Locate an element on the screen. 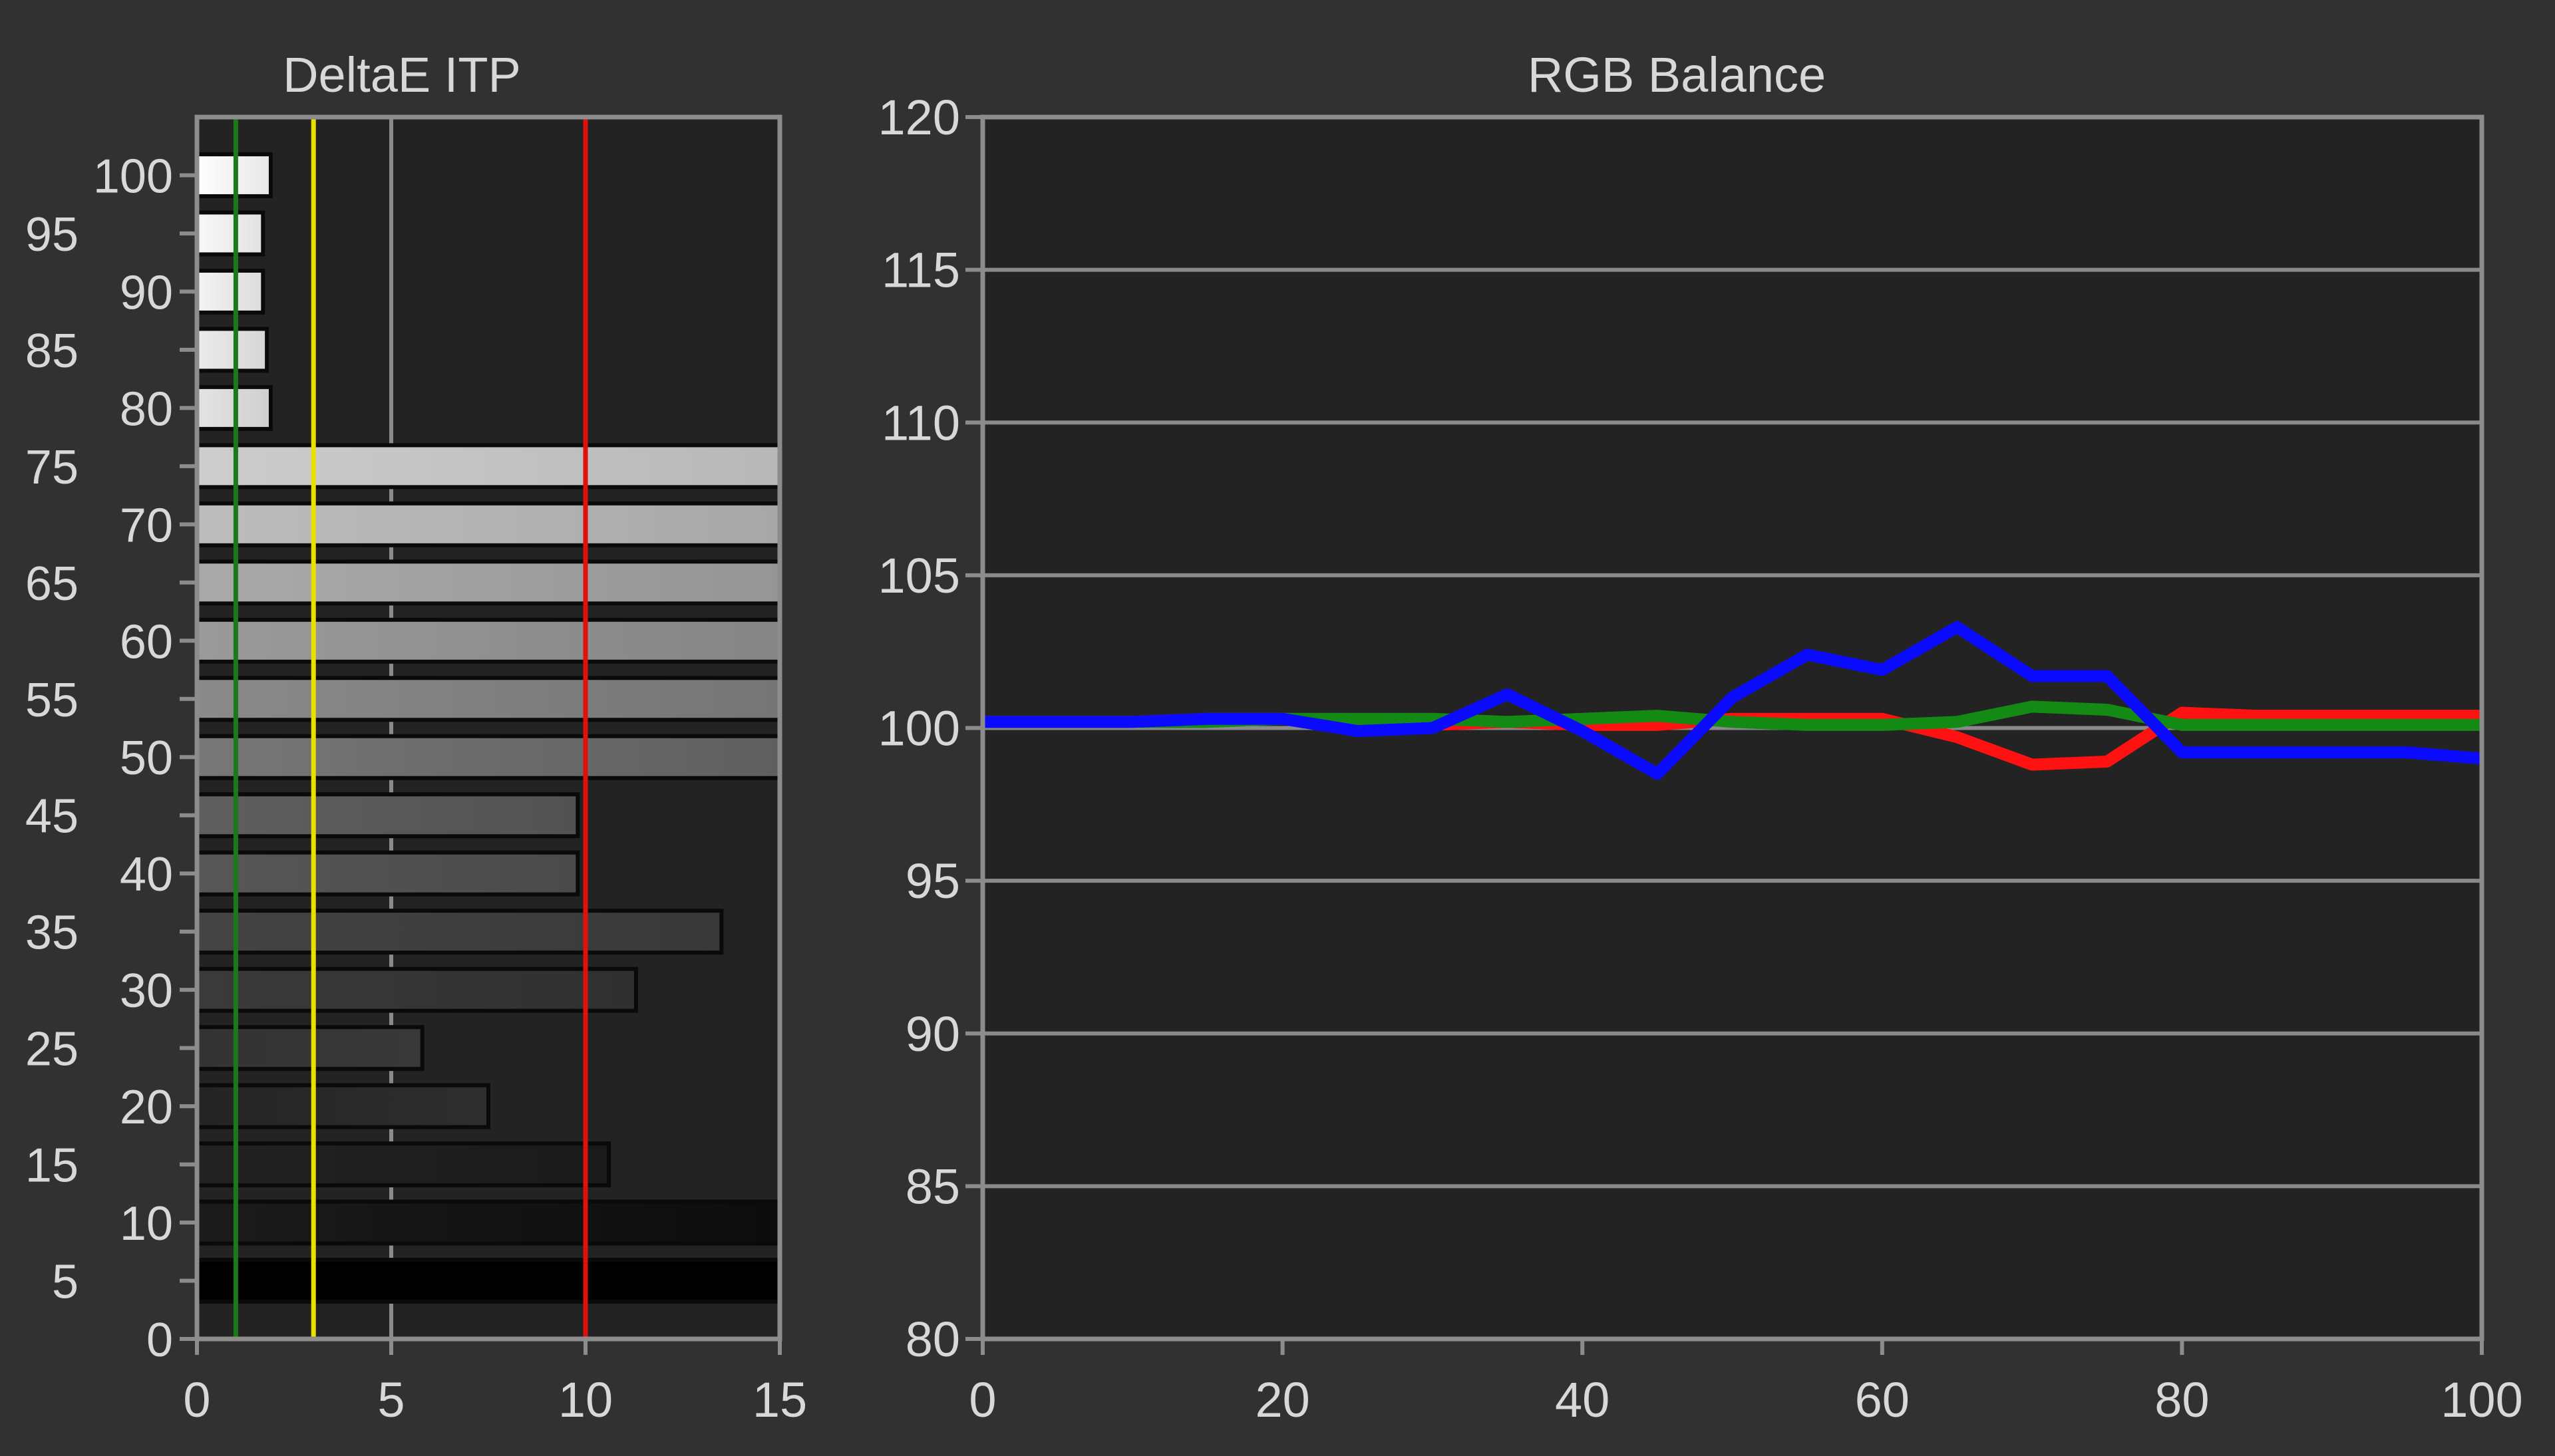 Image resolution: width=2555 pixels, height=1456 pixels. rgb-chart-title: RGB Balance is located at coordinates (1677, 74).